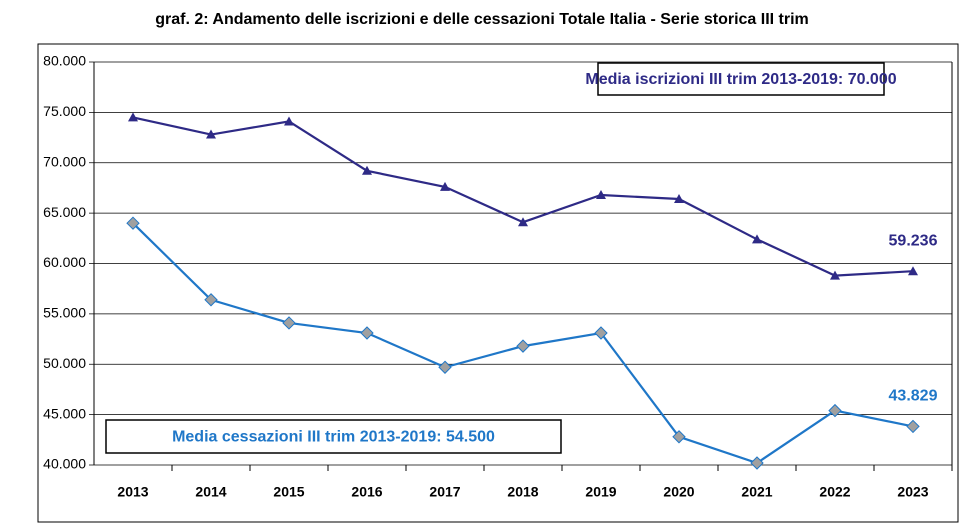 Image resolution: width=962 pixels, height=524 pixels. I want to click on y-tick-label: 60.000, so click(64, 262).